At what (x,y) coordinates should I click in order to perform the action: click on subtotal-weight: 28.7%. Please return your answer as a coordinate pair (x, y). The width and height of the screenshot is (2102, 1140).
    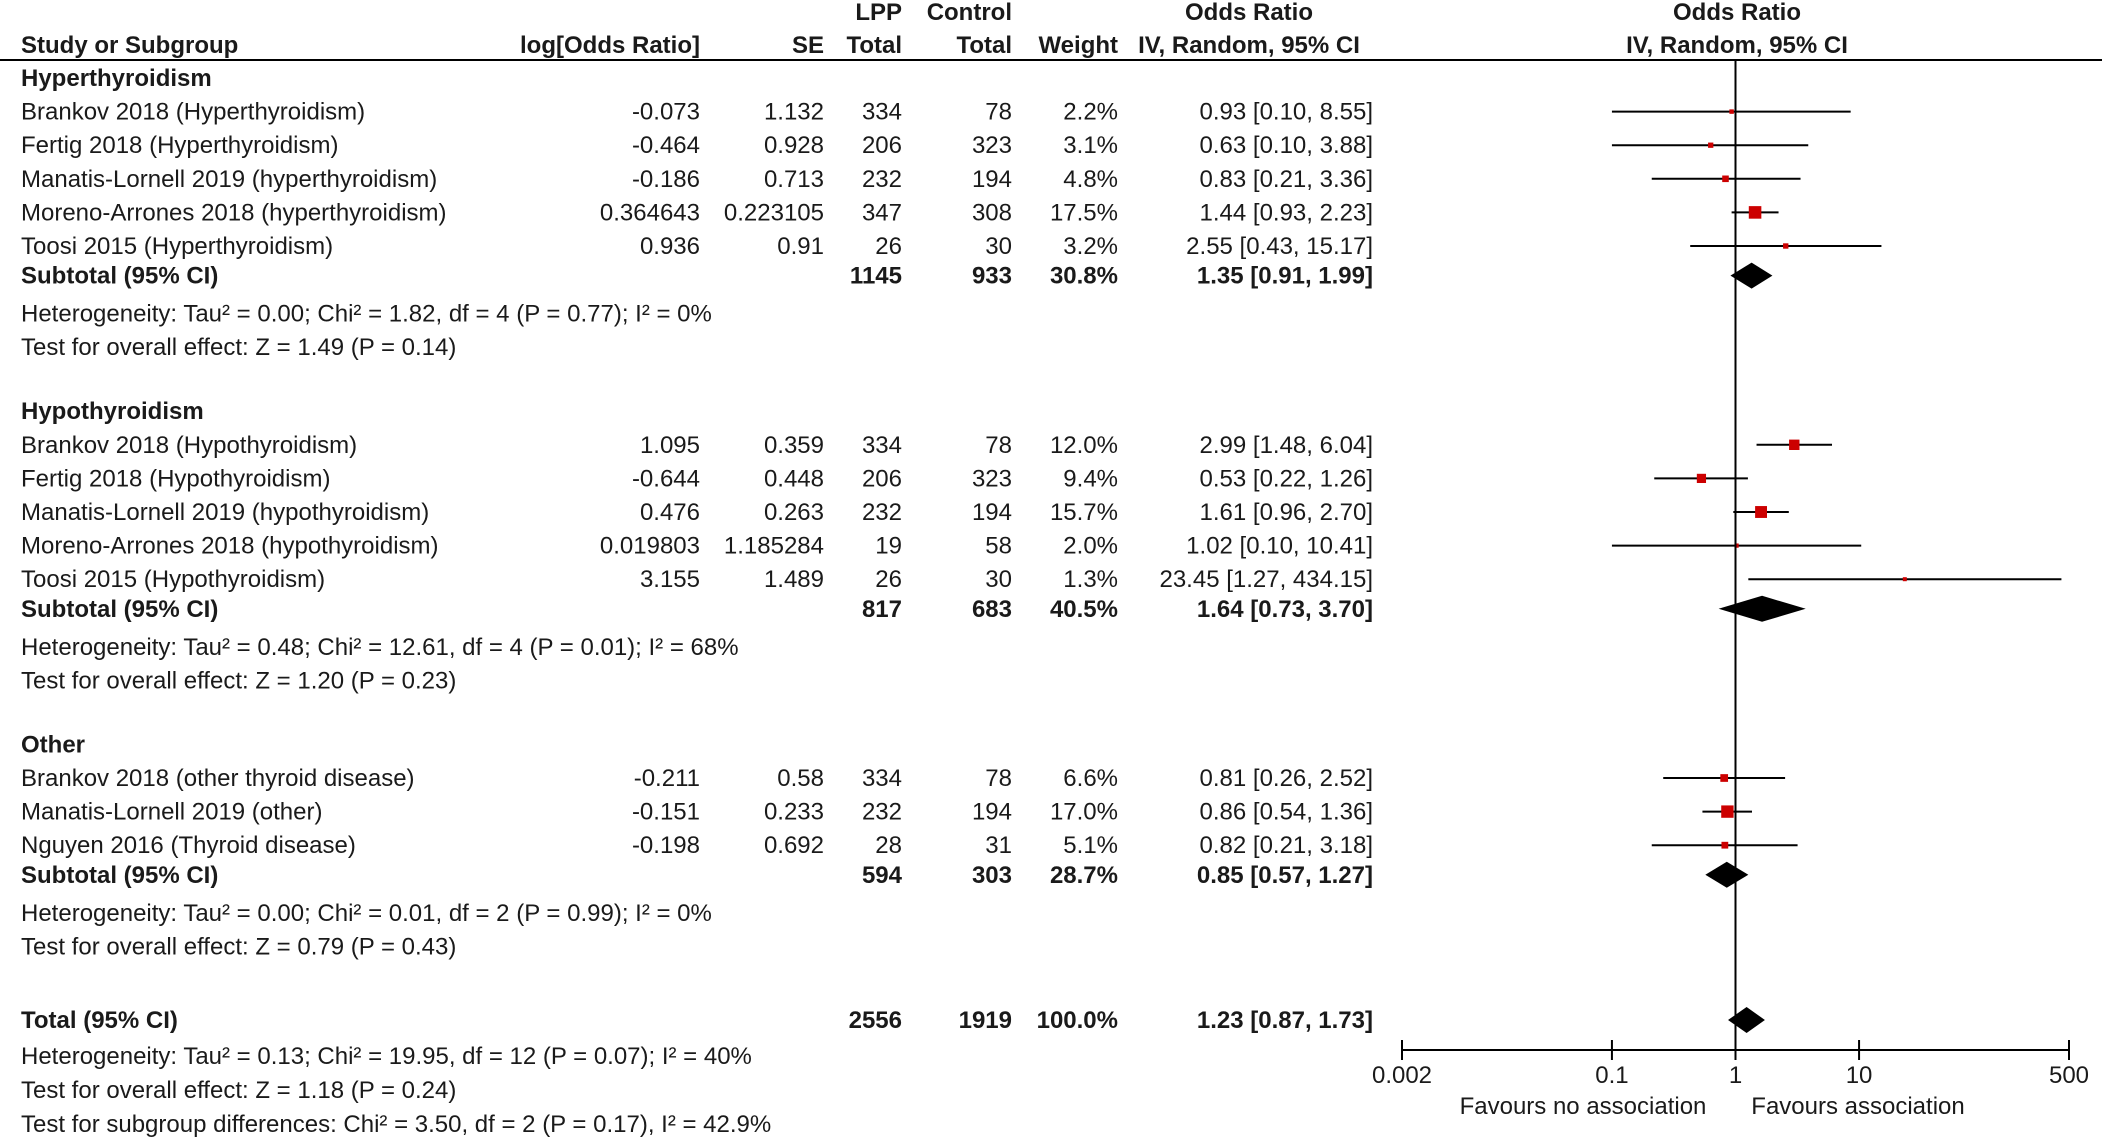
    Looking at the image, I should click on (1084, 875).